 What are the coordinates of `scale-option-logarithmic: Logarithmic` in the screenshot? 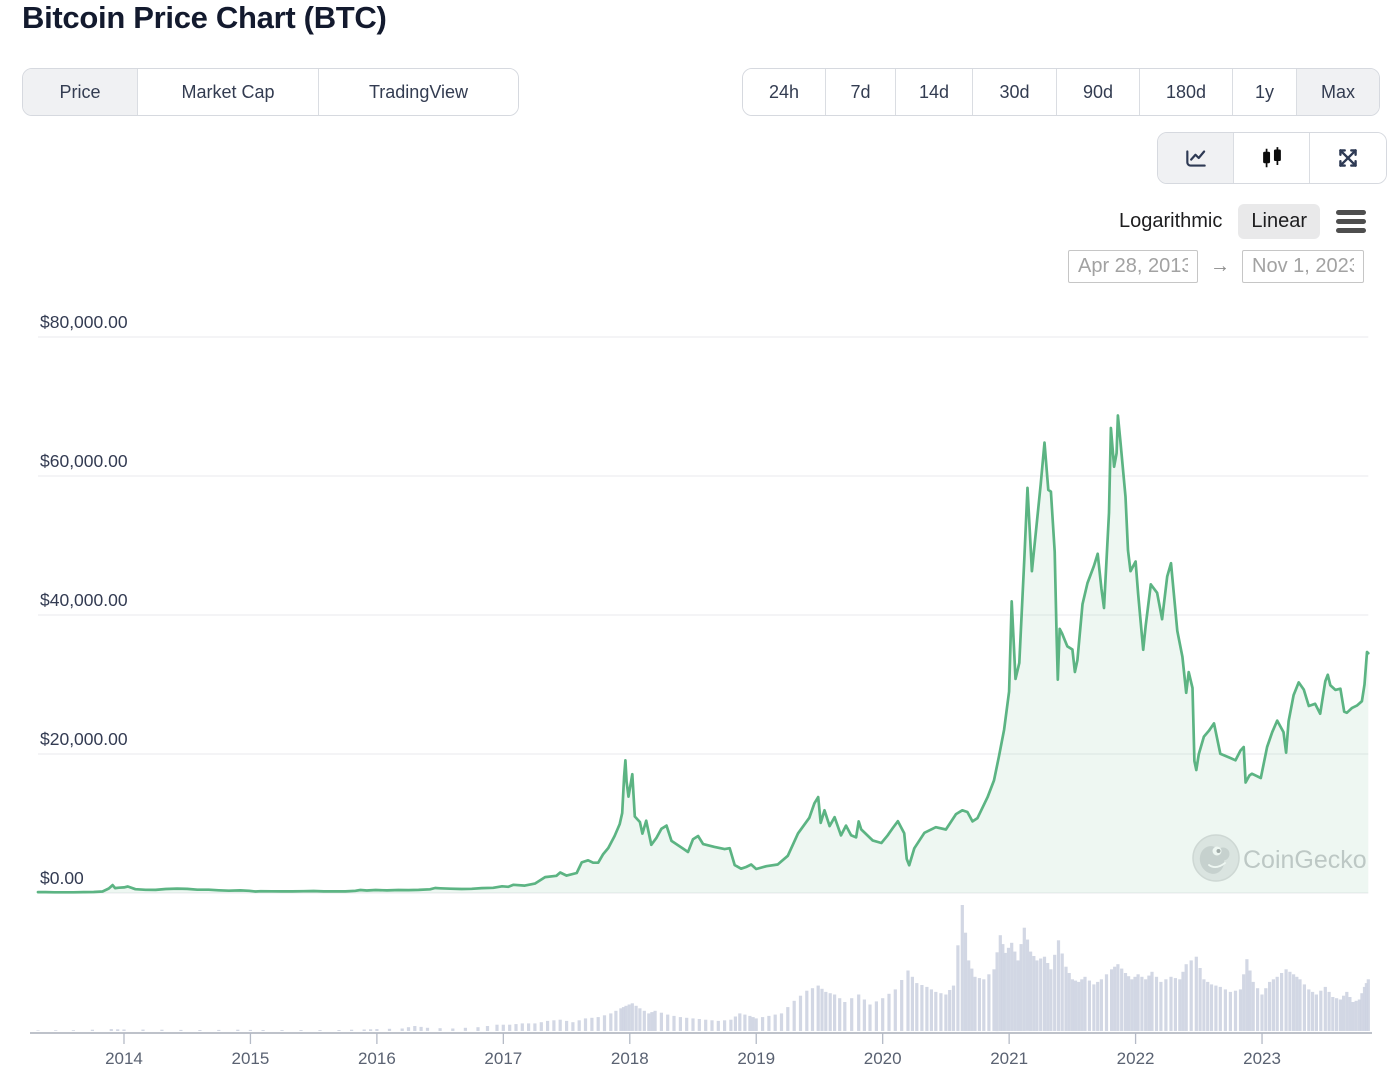 It's located at (1171, 221).